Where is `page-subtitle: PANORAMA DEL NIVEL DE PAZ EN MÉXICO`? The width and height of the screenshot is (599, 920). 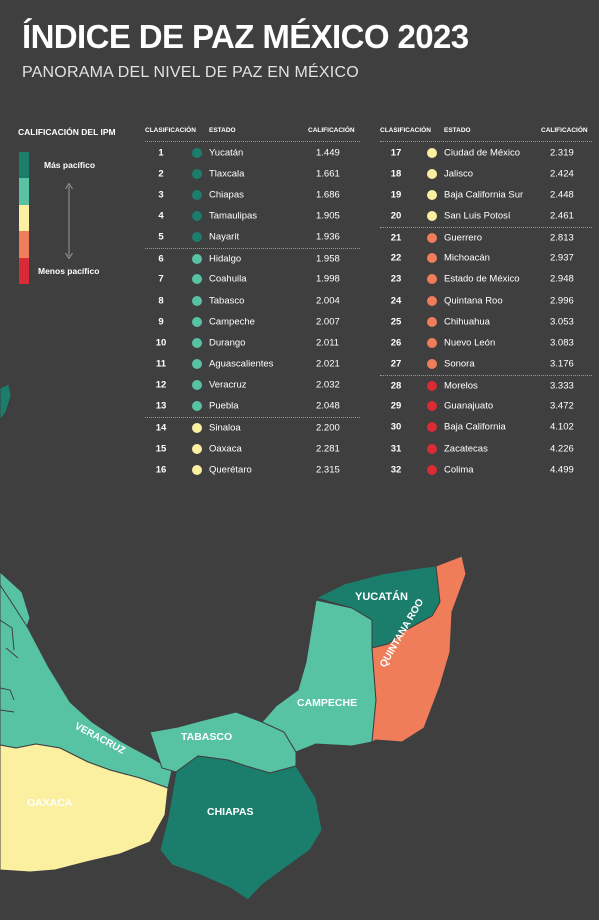
page-subtitle: PANORAMA DEL NIVEL DE PAZ EN MÉXICO is located at coordinates (190, 72).